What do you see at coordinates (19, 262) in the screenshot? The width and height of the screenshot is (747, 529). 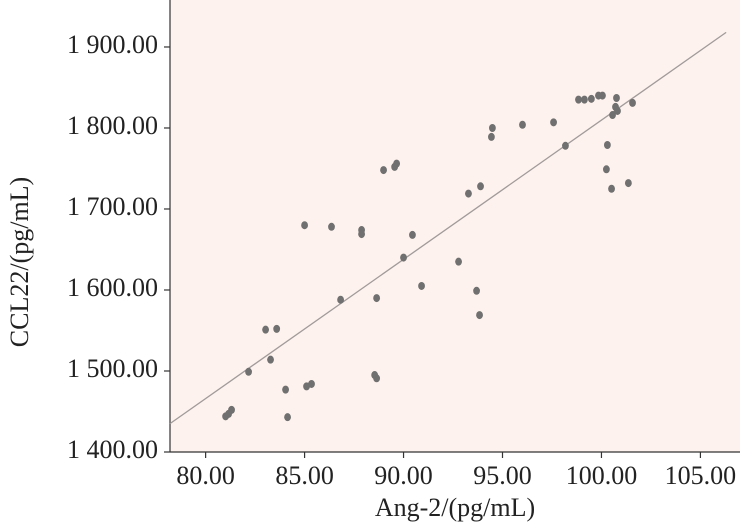 I see `y-axis-title: CCL22/(pg/mL)` at bounding box center [19, 262].